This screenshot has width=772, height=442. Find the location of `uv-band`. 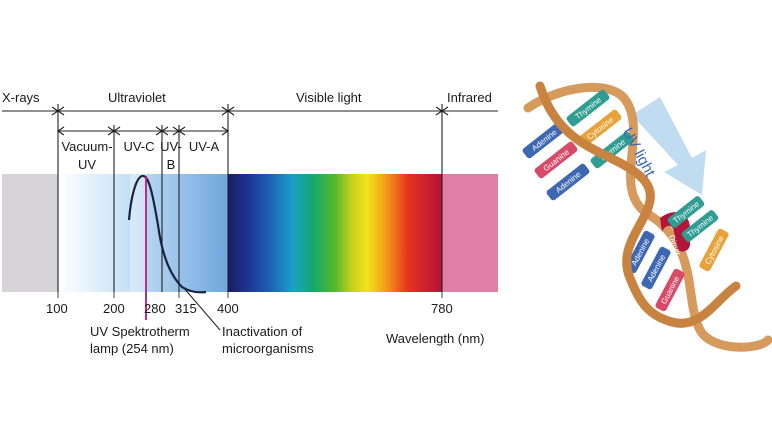

uv-band is located at coordinates (143, 233).